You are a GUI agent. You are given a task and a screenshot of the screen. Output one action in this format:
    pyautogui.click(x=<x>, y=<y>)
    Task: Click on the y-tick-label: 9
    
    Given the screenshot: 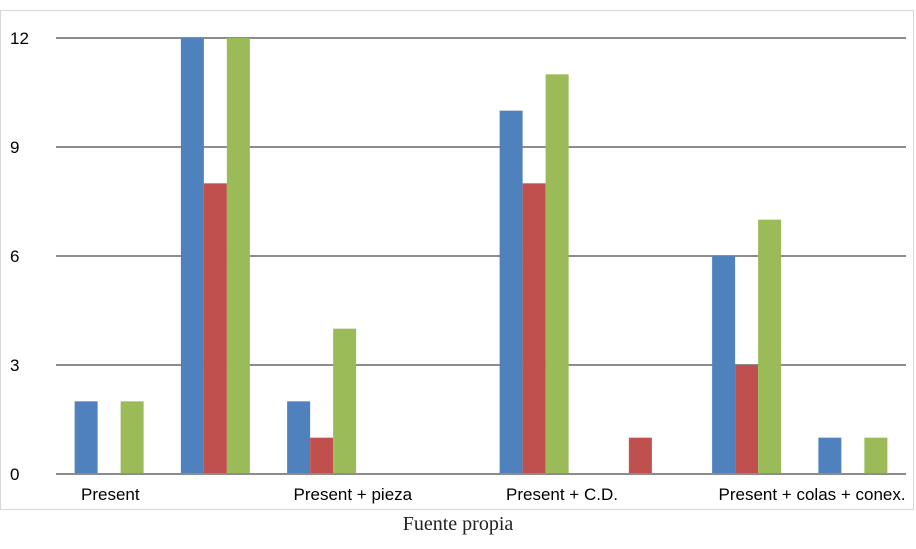 What is the action you would take?
    pyautogui.click(x=14, y=147)
    